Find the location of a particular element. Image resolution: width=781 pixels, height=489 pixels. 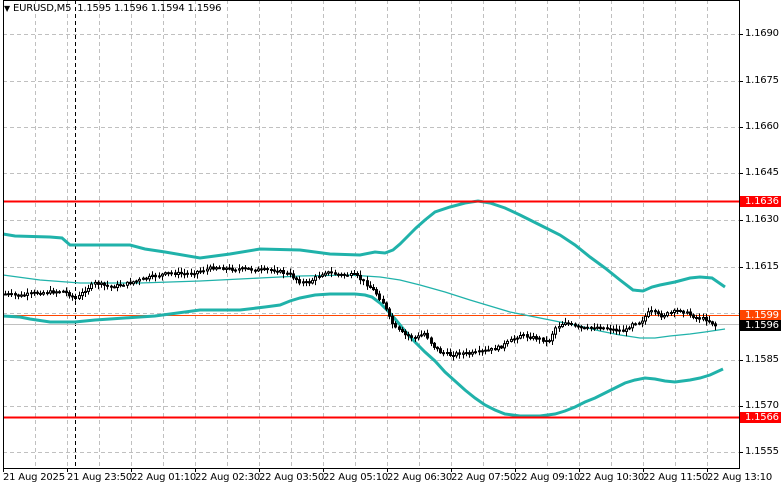

x-label: 22 Aug 01:10 is located at coordinates (164, 477).